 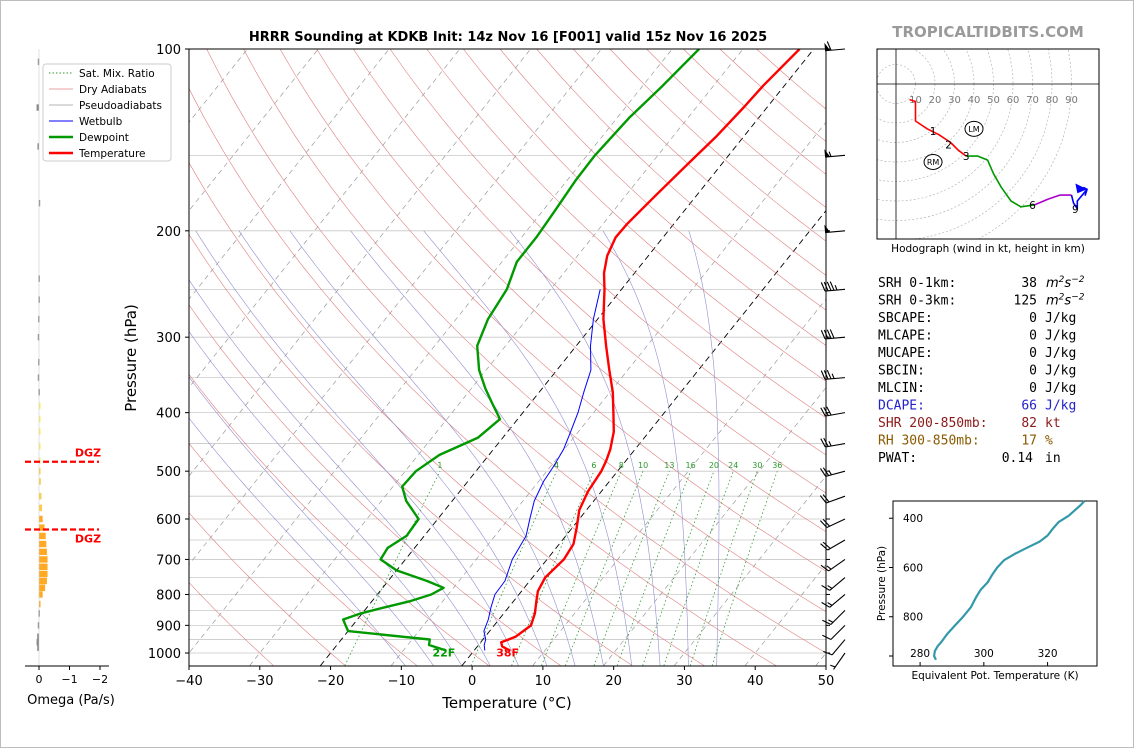 I want to click on index-label: SBCAPE:, so click(x=905, y=318).